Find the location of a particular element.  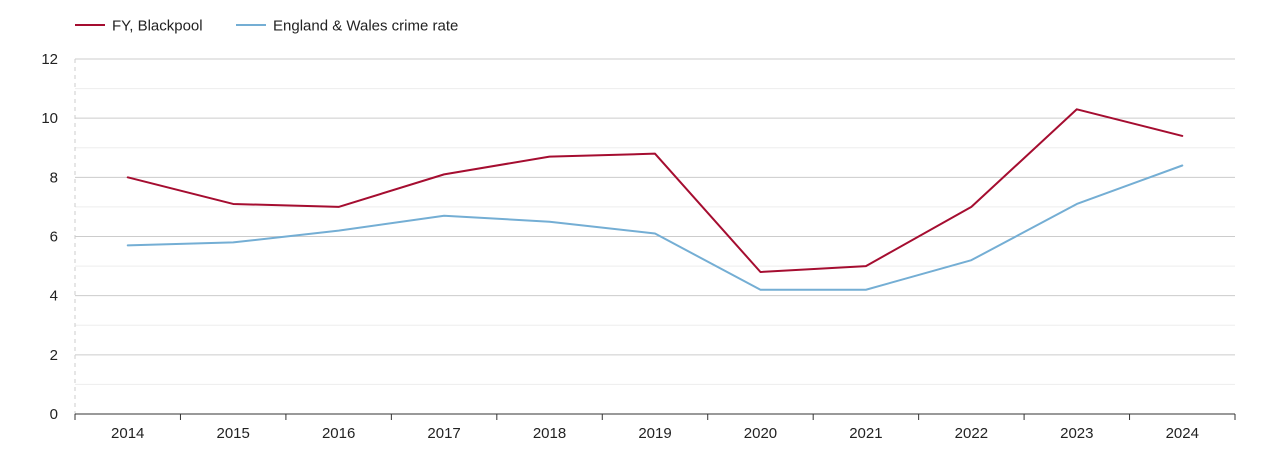

legend-item-blackpool: FY, Blackpool is located at coordinates (139, 26).